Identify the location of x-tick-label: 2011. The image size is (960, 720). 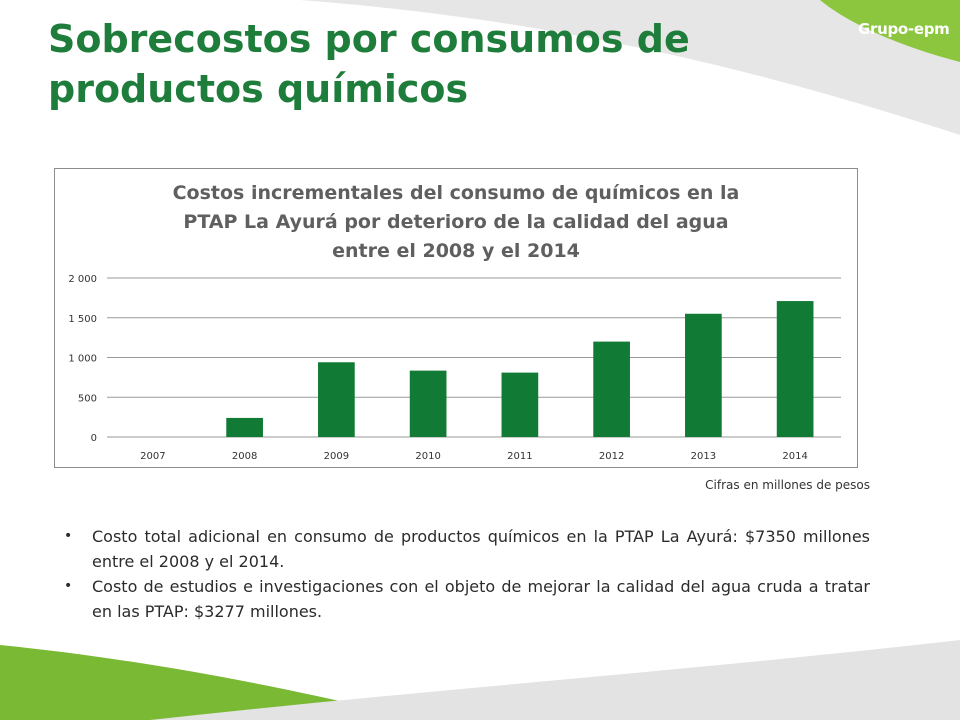
(519, 456).